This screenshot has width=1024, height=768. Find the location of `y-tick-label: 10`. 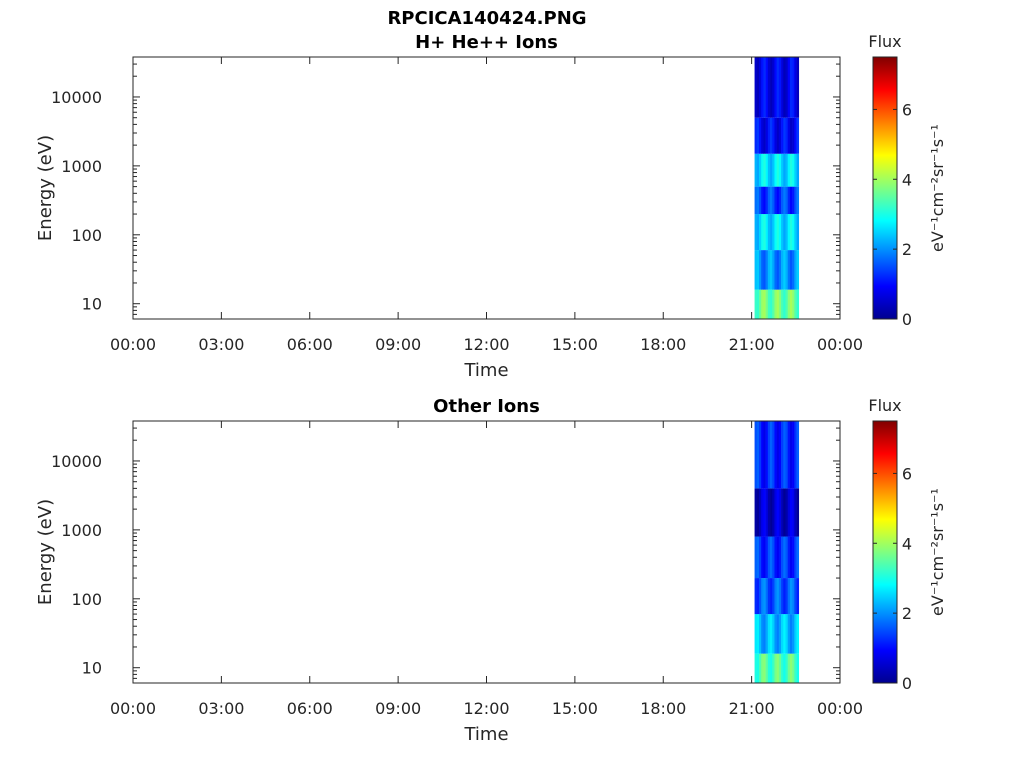

y-tick-label: 10 is located at coordinates (92, 668).